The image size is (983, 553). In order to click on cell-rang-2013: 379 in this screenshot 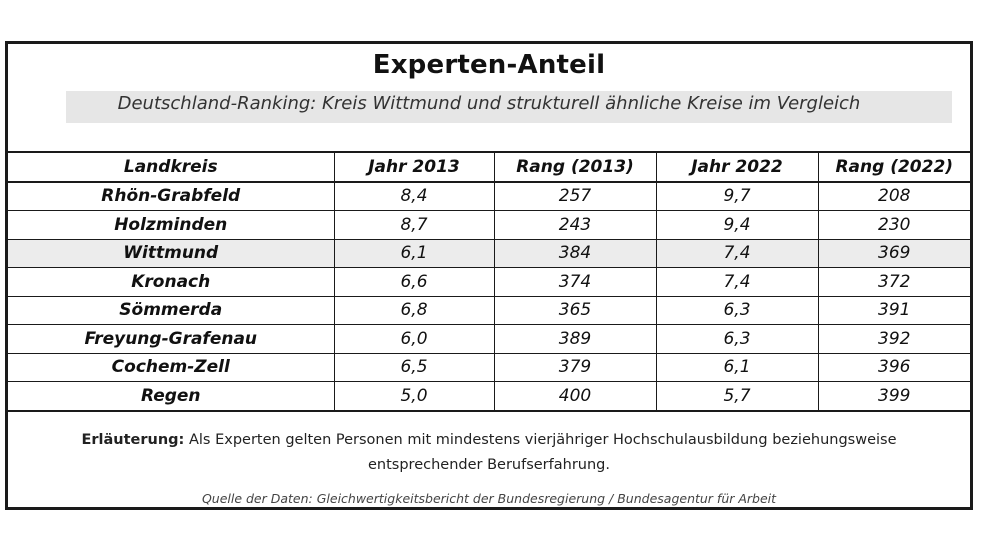, I will do `click(574, 367)`.